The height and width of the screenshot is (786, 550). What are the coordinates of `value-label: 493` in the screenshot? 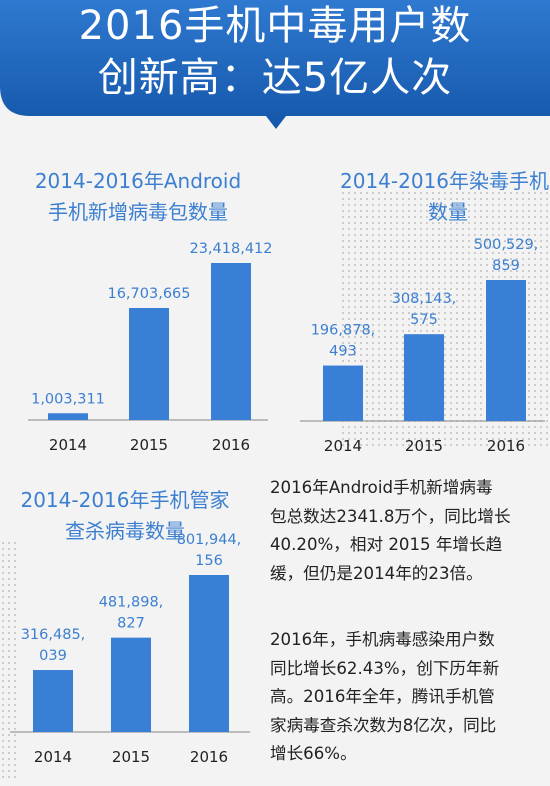 It's located at (343, 352).